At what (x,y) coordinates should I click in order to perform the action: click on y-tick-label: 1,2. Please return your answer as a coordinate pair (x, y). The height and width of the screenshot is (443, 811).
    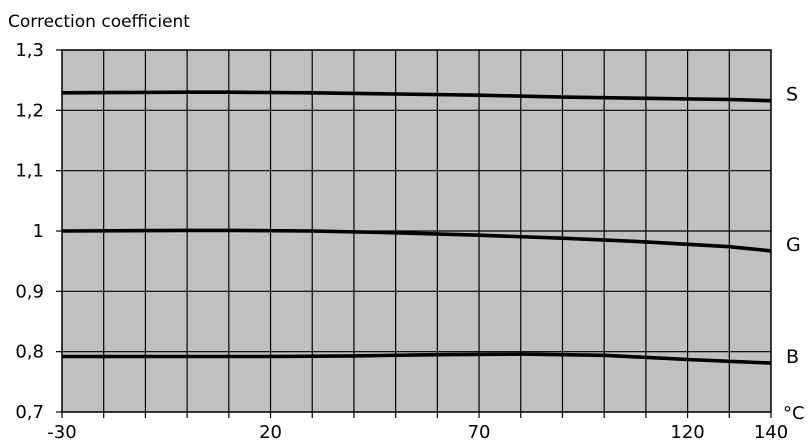
    Looking at the image, I should click on (29, 110).